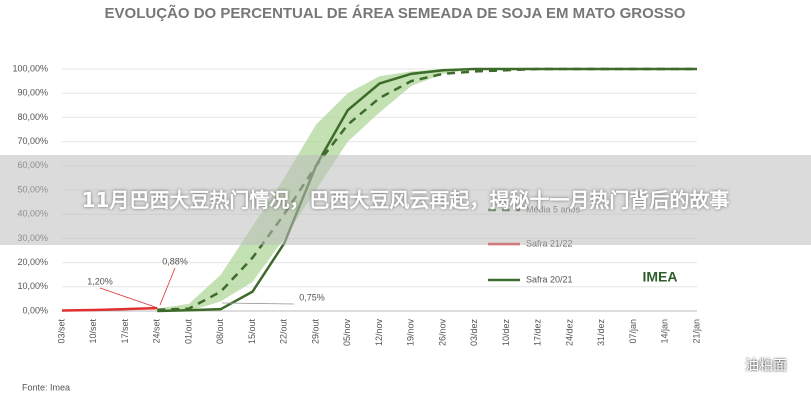  Describe the element at coordinates (474, 333) in the screenshot. I see `x-tick-label: 03/dez` at that location.